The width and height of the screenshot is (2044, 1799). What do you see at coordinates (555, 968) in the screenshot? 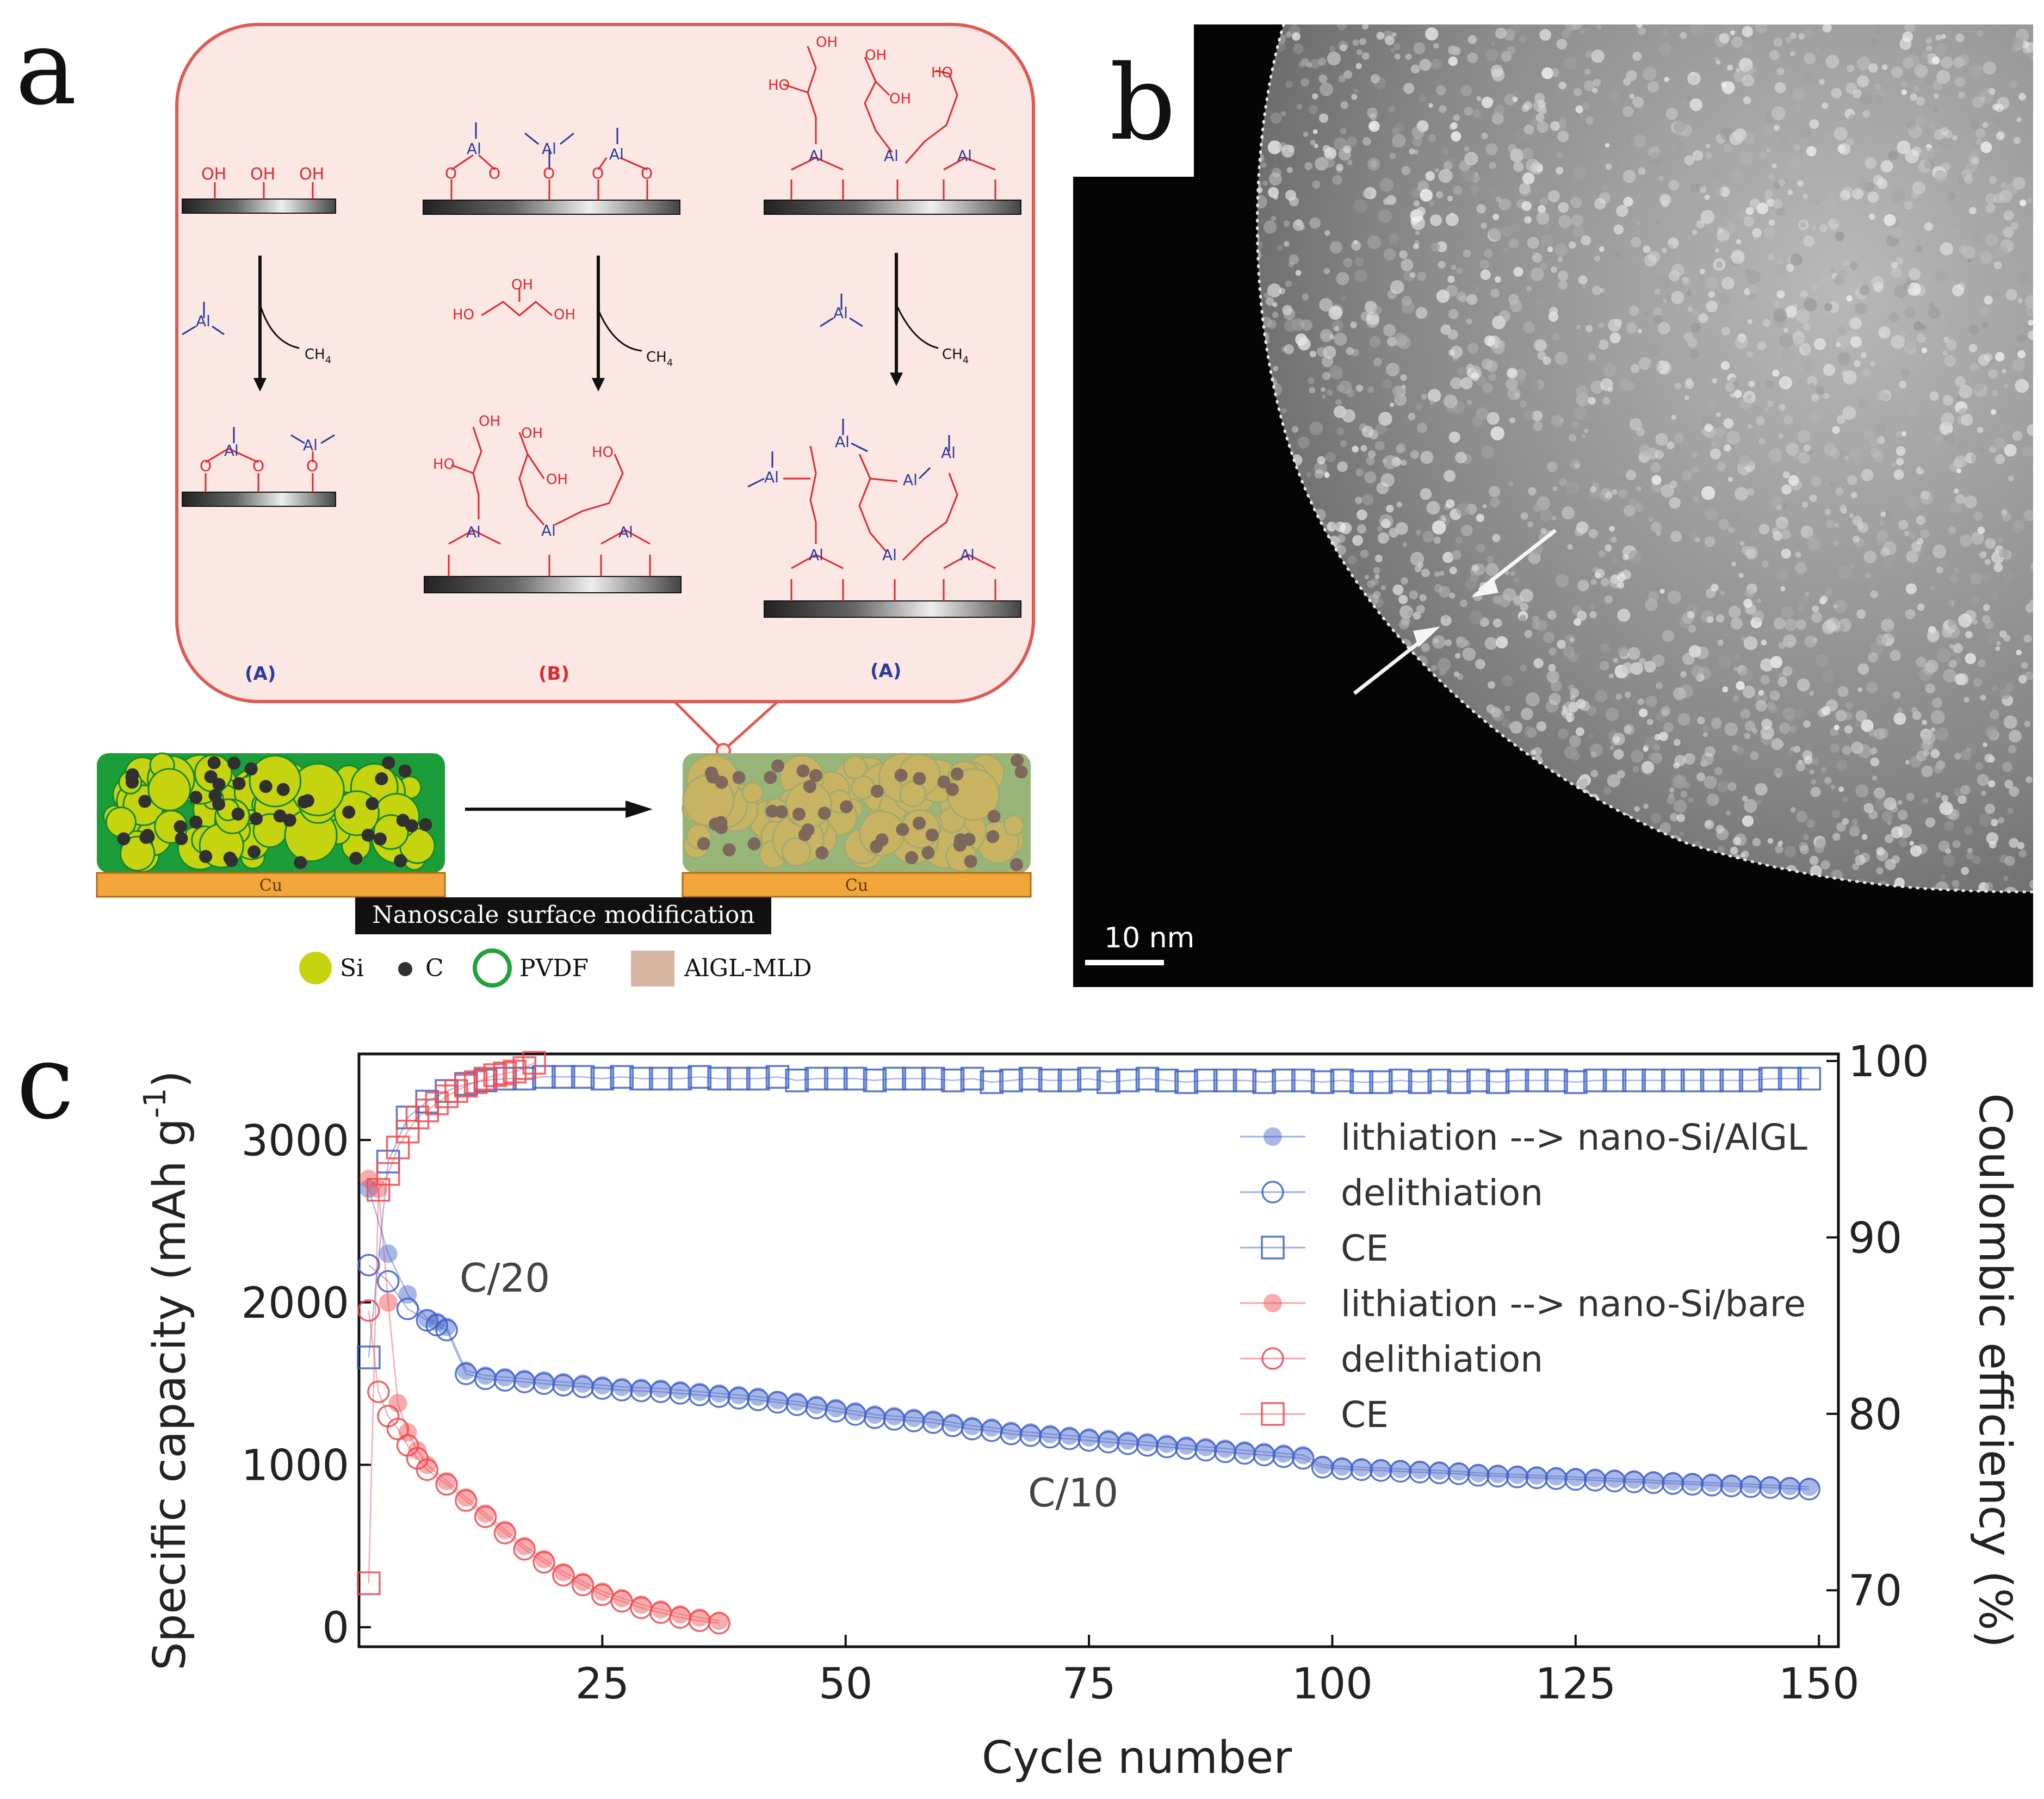
I see `electrode-legend: Si C PVDF AlGL-MLD` at bounding box center [555, 968].